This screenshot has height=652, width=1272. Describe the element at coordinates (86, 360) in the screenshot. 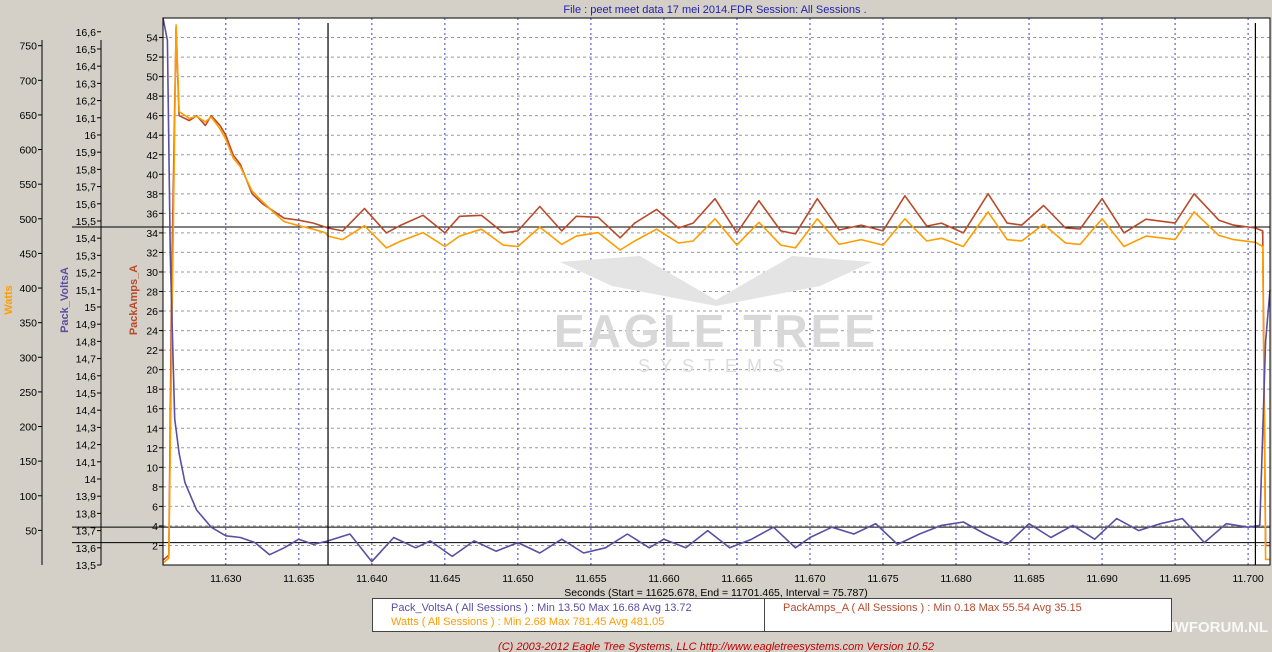

I see `volts-tick-label: 14,7` at that location.